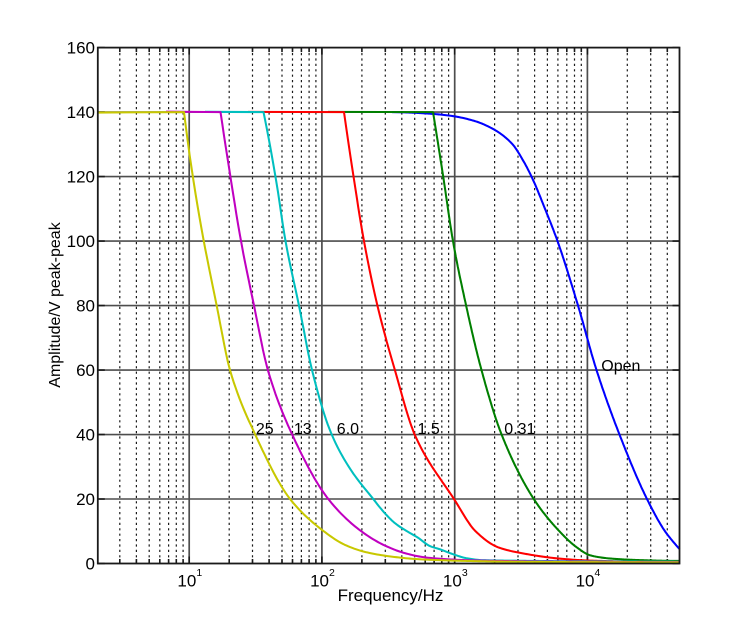  What do you see at coordinates (265, 429) in the screenshot?
I see `svg-text: 25` at bounding box center [265, 429].